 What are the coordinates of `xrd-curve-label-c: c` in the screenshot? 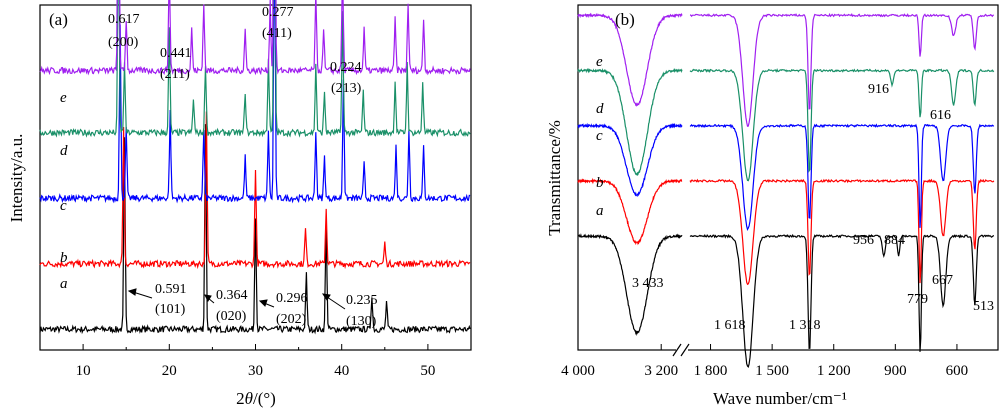 It's located at (63, 206).